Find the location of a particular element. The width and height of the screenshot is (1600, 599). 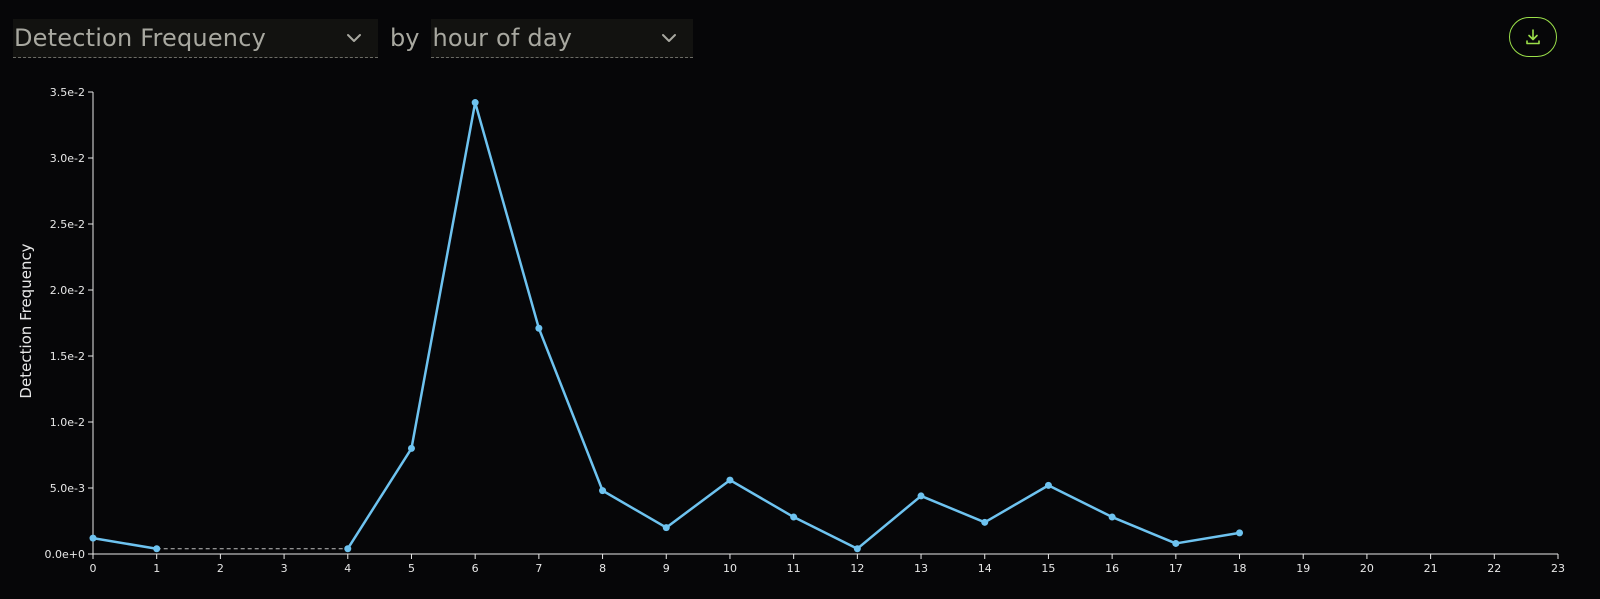

x-tick-label: 9 is located at coordinates (666, 568).